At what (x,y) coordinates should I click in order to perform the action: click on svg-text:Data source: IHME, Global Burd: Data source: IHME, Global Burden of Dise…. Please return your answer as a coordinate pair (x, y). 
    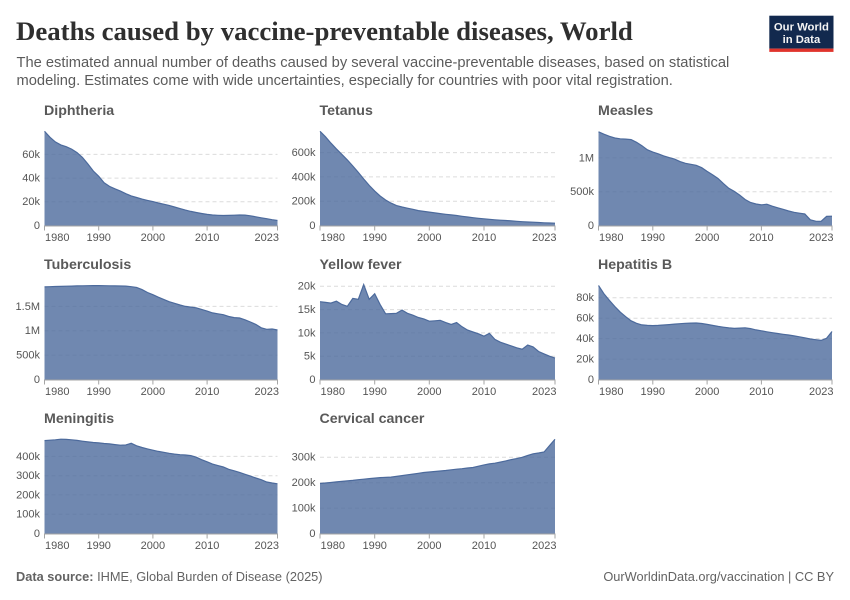
    Looking at the image, I should click on (169, 576).